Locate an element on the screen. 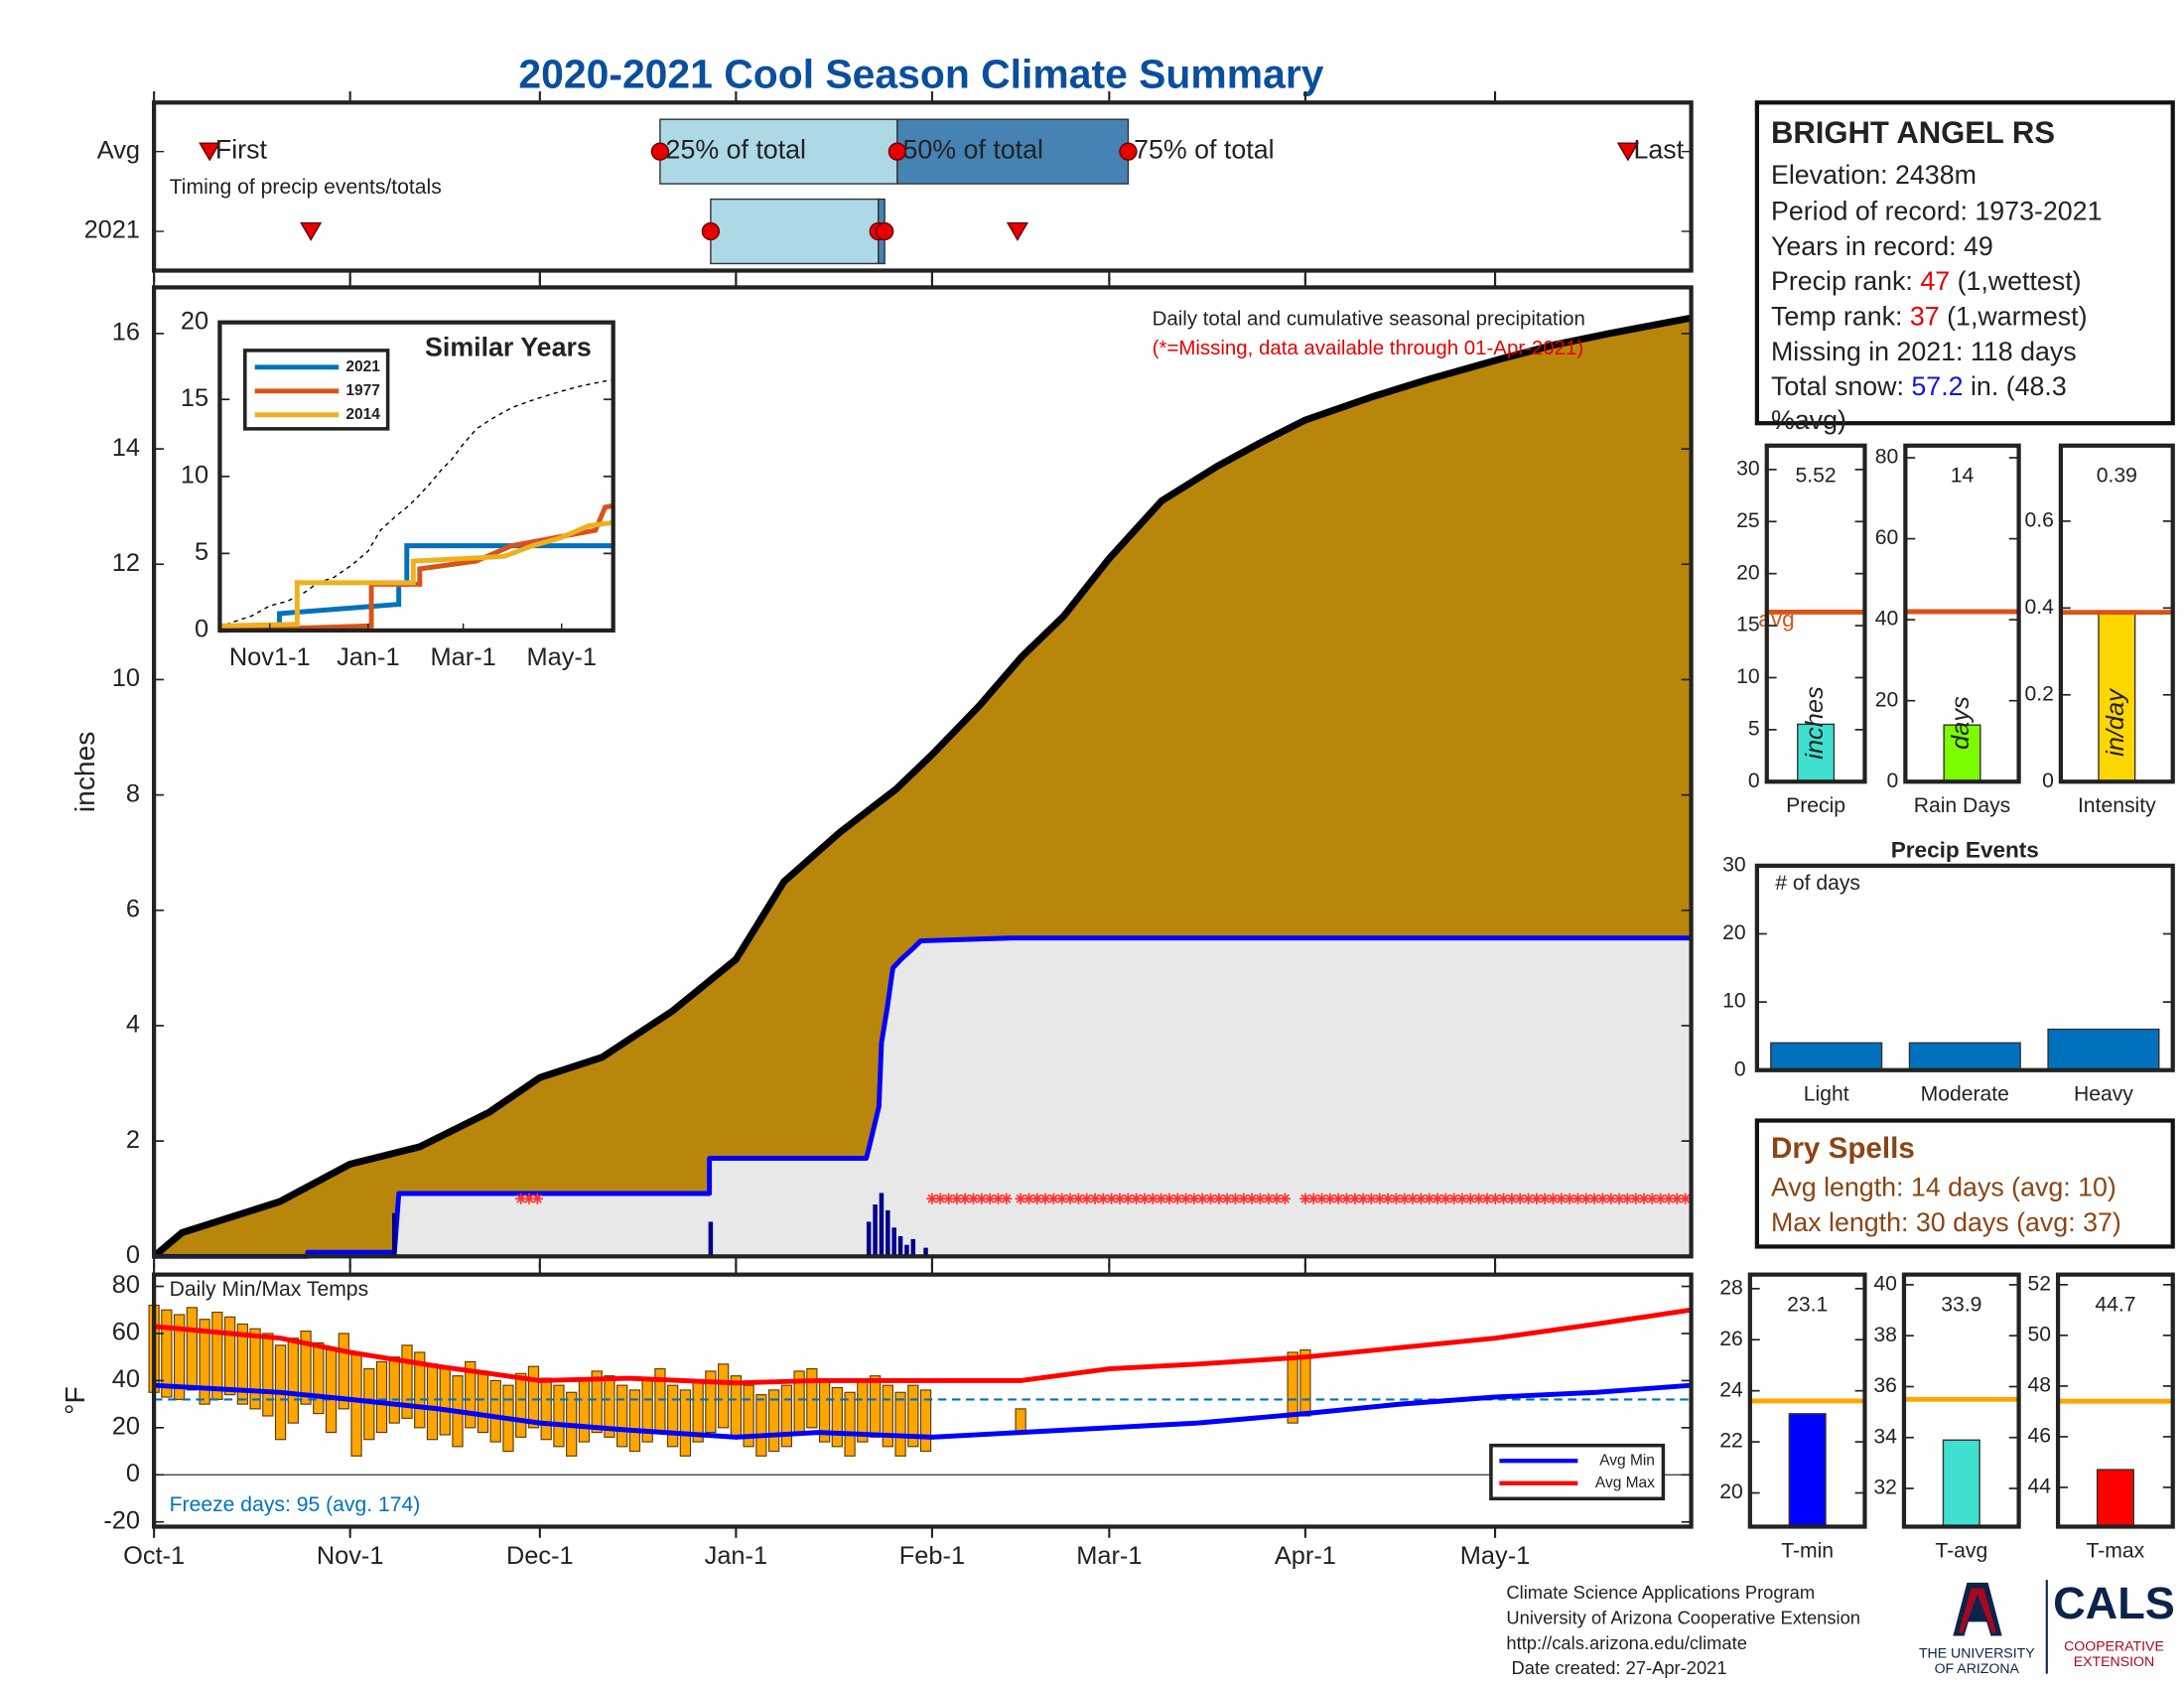 Image resolution: width=2184 pixels, height=1688 pixels. legend-label: Avg Min is located at coordinates (1627, 1460).